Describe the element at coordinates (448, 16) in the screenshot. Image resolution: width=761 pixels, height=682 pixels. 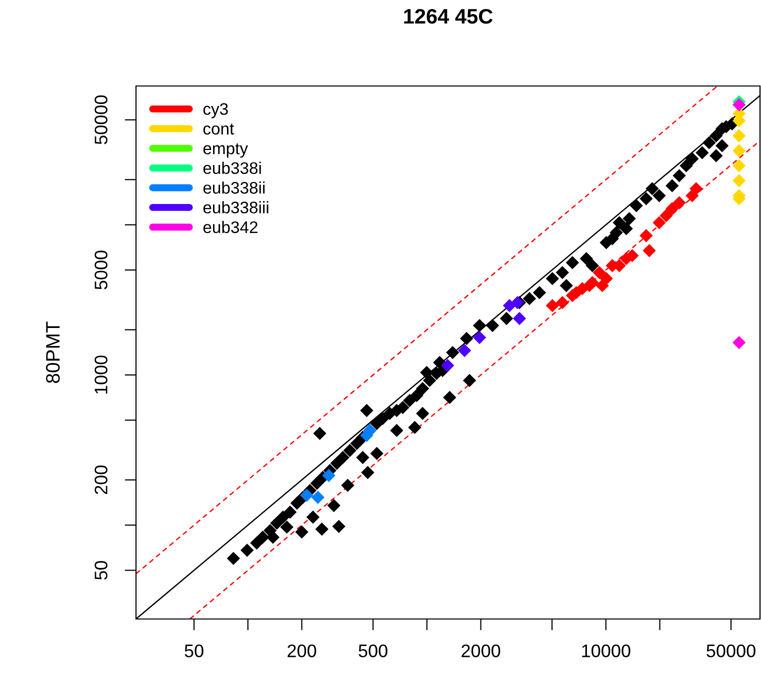
I see `chart-title: 1264 45C` at that location.